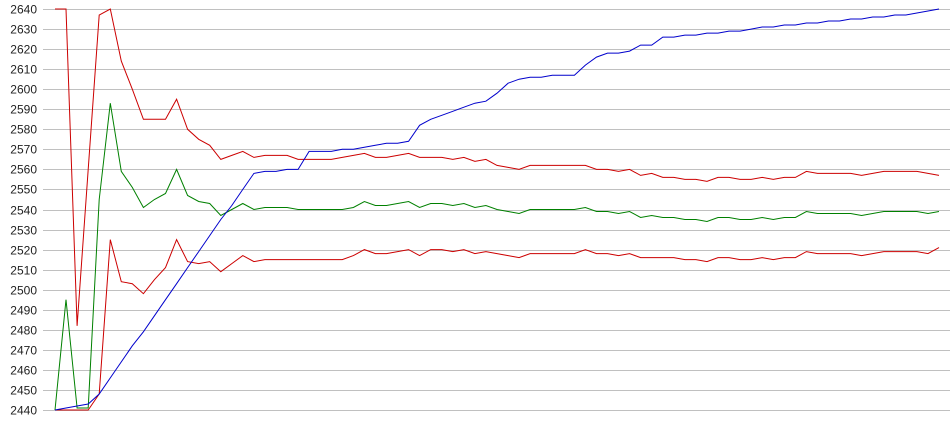 This screenshot has height=435, width=950. What do you see at coordinates (23, 271) in the screenshot?
I see `y-tick-label: 2510` at bounding box center [23, 271].